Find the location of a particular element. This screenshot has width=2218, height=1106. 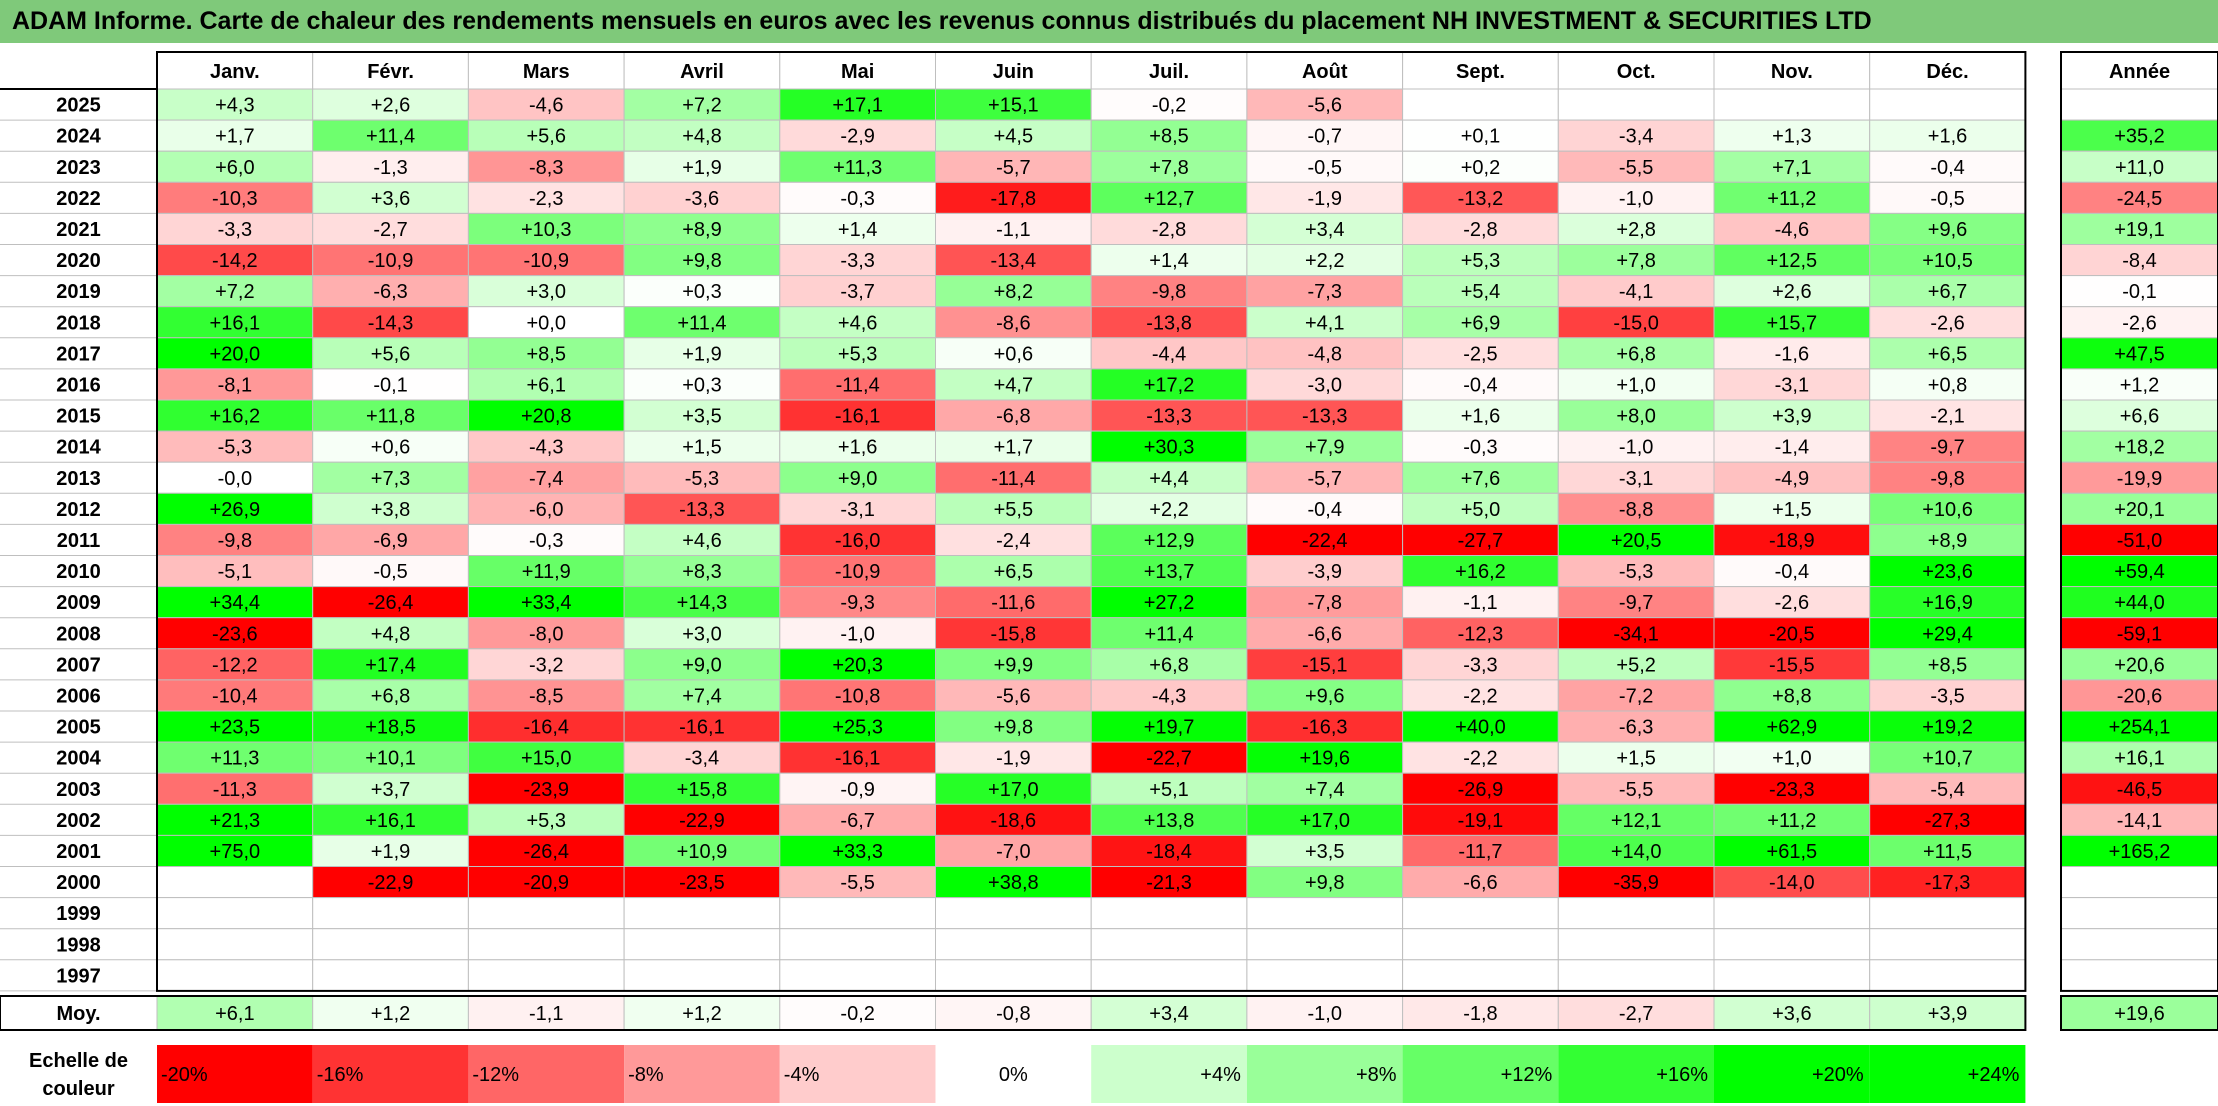

heatmap-cell: +19,6 is located at coordinates (1324, 759).